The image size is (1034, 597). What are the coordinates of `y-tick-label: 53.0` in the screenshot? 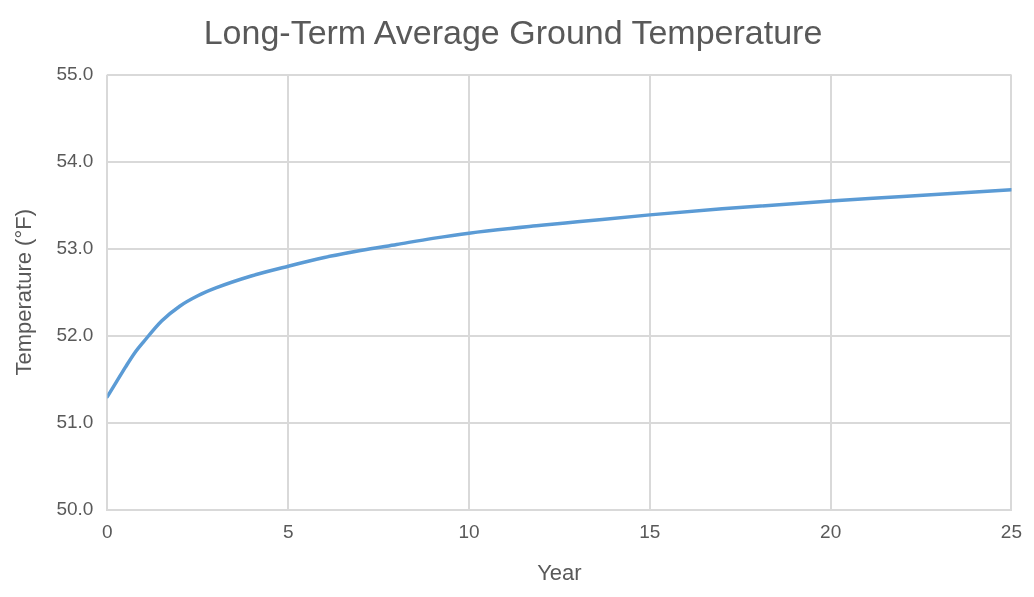 It's located at (75, 248).